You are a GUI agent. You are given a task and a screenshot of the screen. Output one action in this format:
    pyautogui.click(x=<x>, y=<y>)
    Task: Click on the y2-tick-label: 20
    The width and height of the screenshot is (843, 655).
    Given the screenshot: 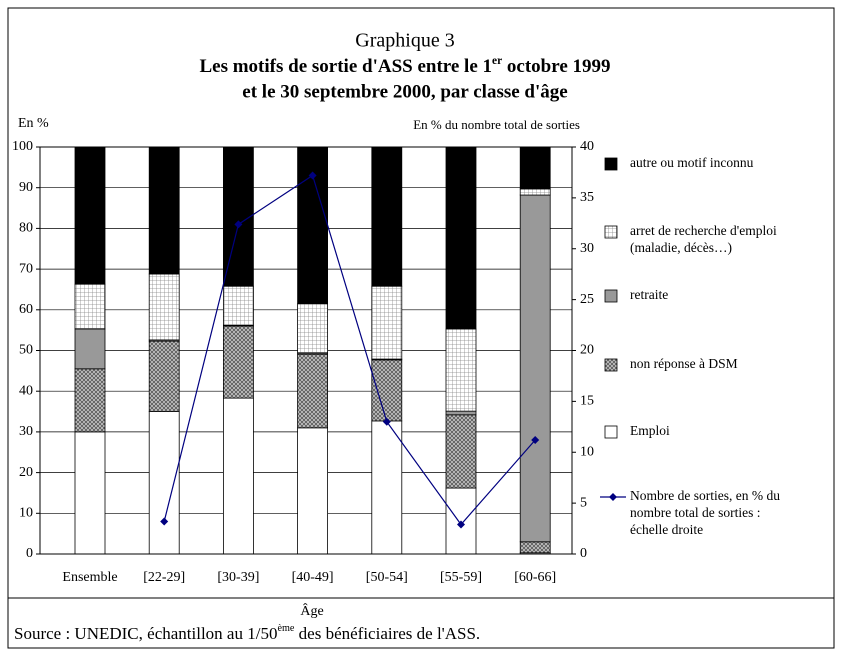 What is the action you would take?
    pyautogui.click(x=587, y=350)
    